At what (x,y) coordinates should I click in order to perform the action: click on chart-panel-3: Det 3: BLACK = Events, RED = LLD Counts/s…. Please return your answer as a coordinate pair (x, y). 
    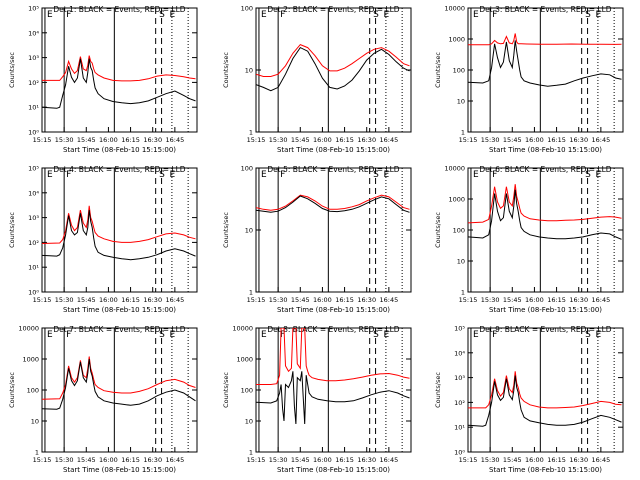
    Looking at the image, I should click on (529, 79).